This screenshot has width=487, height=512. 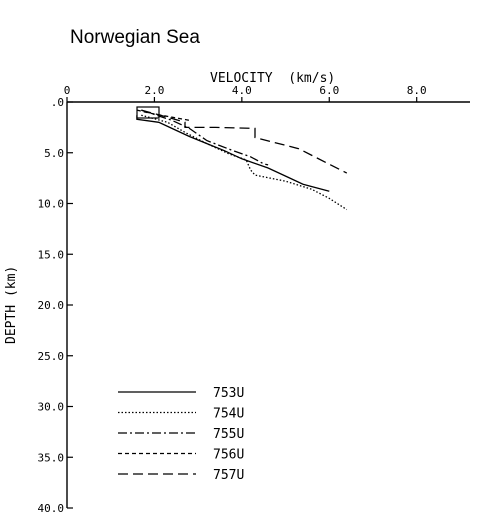 What do you see at coordinates (154, 90) in the screenshot?
I see `x-tick-label: 2.0` at bounding box center [154, 90].